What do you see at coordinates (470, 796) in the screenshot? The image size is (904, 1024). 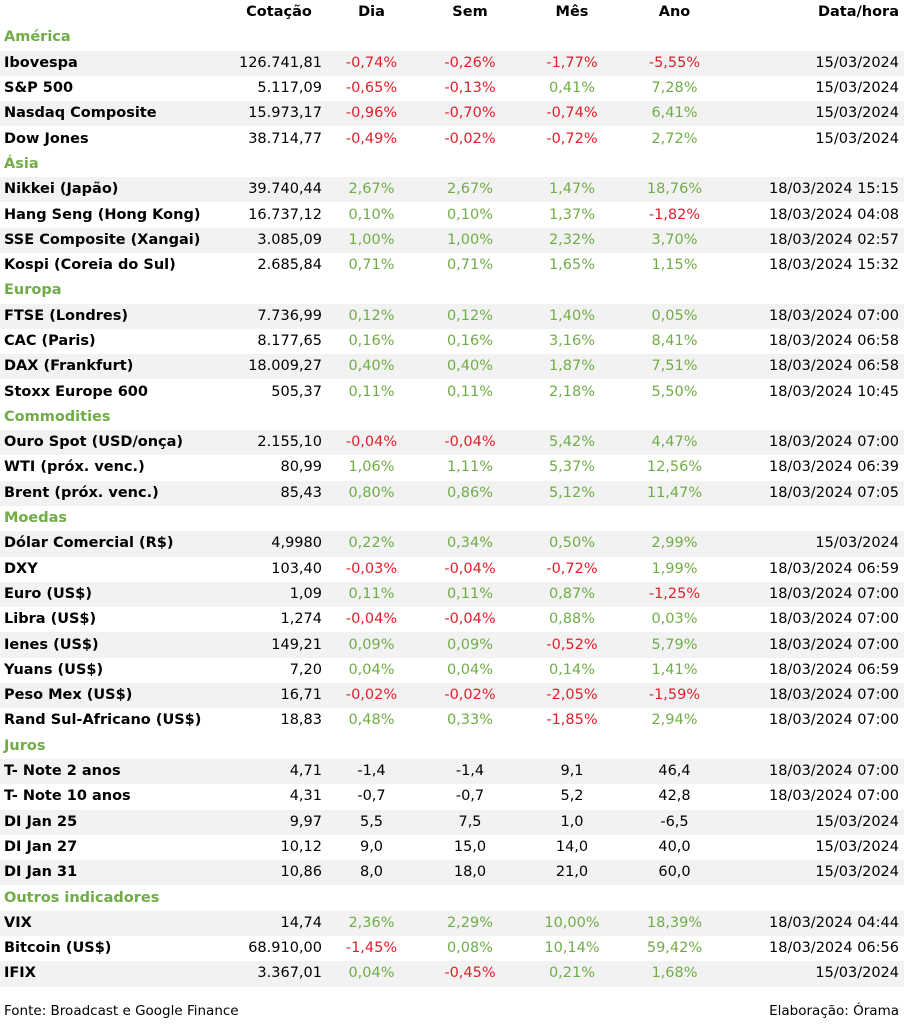 I see `sem-cell: -0,7` at bounding box center [470, 796].